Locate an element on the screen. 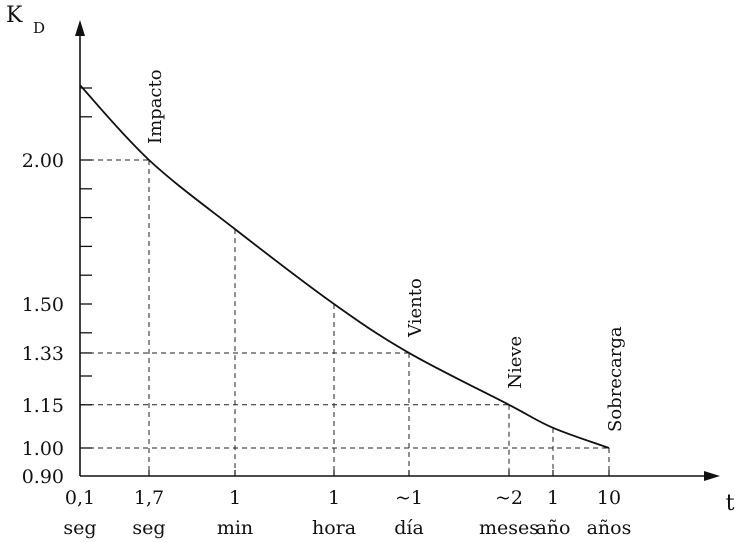 The image size is (742, 542). curve-annotation: Nieve is located at coordinates (515, 362).